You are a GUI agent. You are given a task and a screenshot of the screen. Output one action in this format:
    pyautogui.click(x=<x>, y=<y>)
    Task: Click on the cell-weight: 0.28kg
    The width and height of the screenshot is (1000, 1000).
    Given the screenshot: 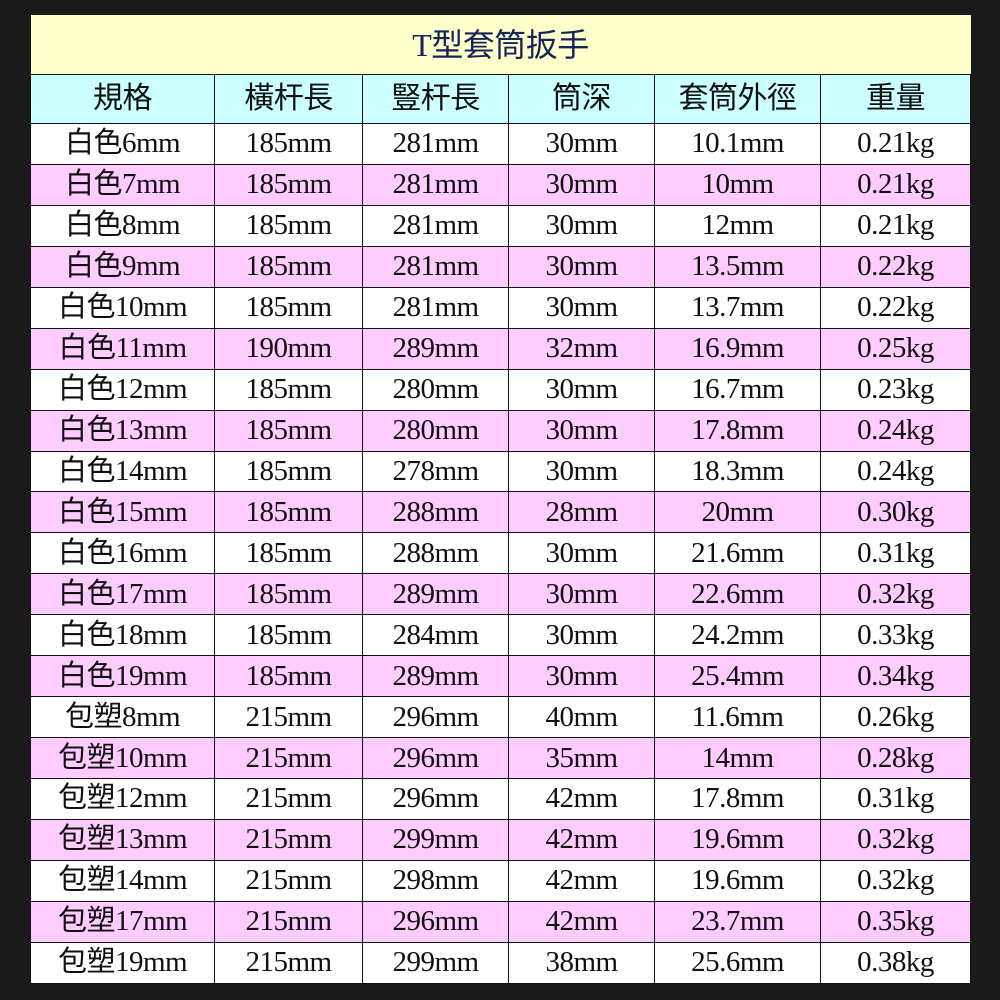 What is the action you would take?
    pyautogui.click(x=895, y=758)
    